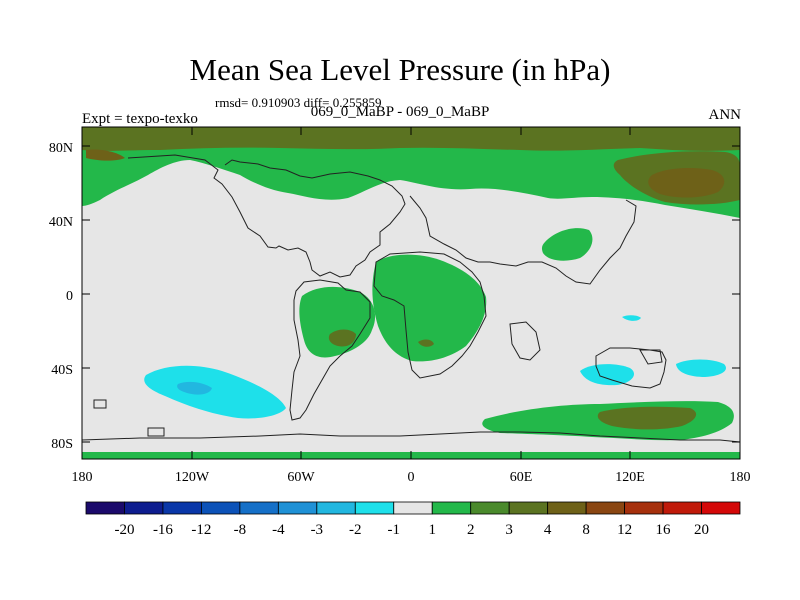 This screenshot has width=800, height=600. I want to click on colorbar: -20 -16 -12 -8 -4 -3 -2 -1 1 2 3 4 8 12 16 20, so click(413, 519).